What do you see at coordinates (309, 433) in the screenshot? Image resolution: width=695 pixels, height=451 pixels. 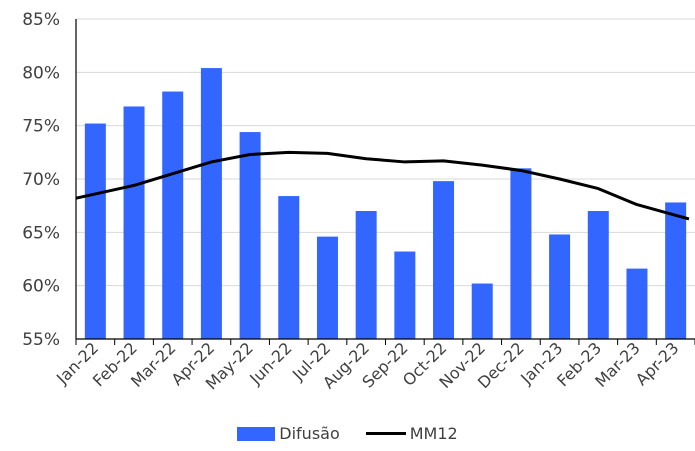 I see `legend-bar-label: Difusão` at bounding box center [309, 433].